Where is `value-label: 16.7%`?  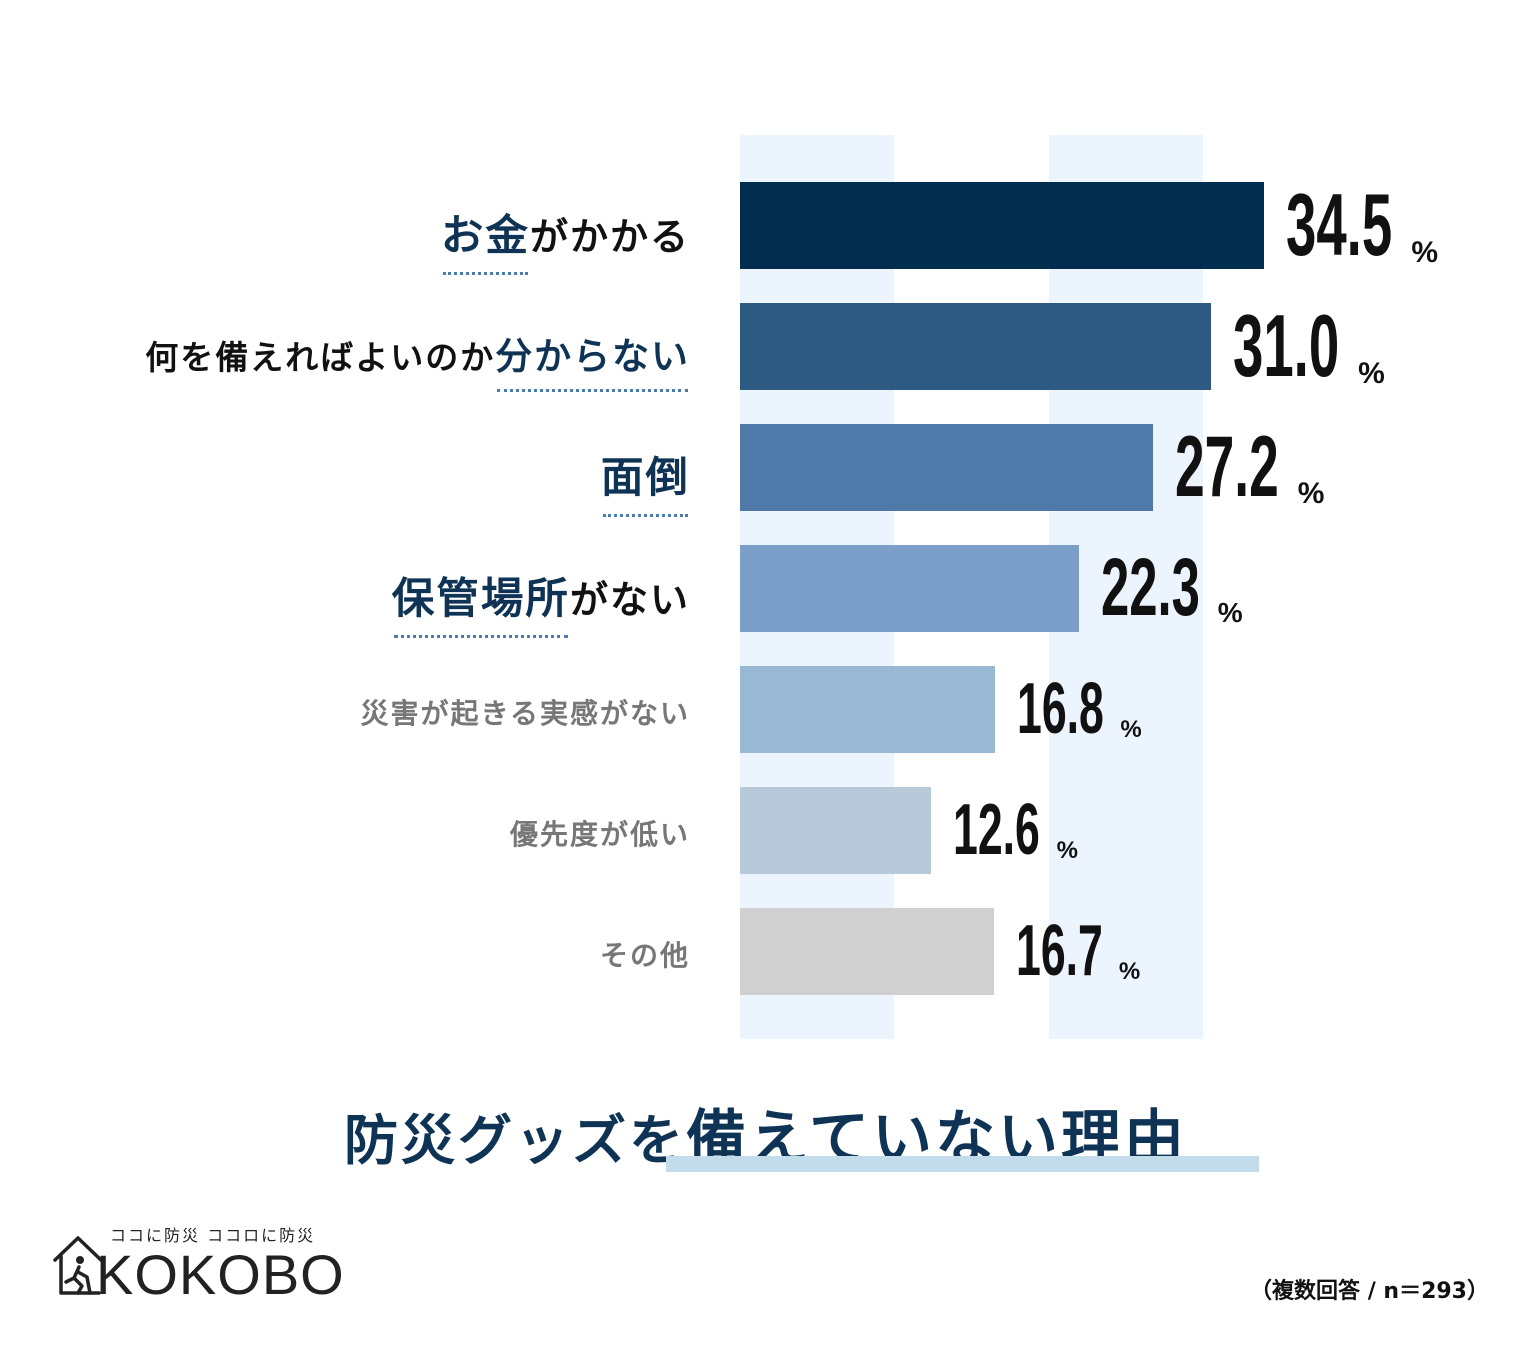
value-label: 16.7% is located at coordinates (1086, 951).